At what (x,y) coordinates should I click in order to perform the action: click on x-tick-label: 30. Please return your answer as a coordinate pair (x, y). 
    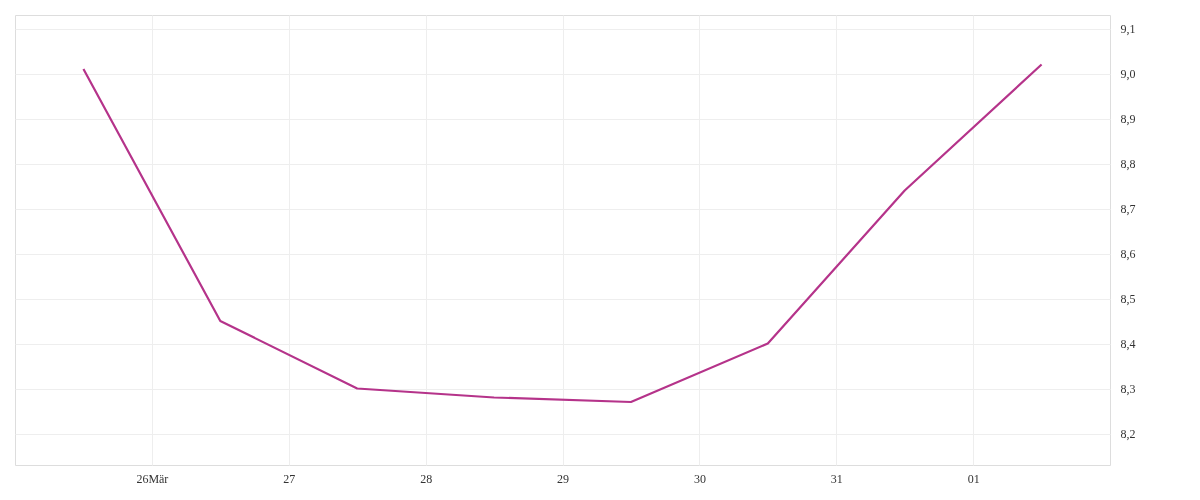
    Looking at the image, I should click on (699, 478).